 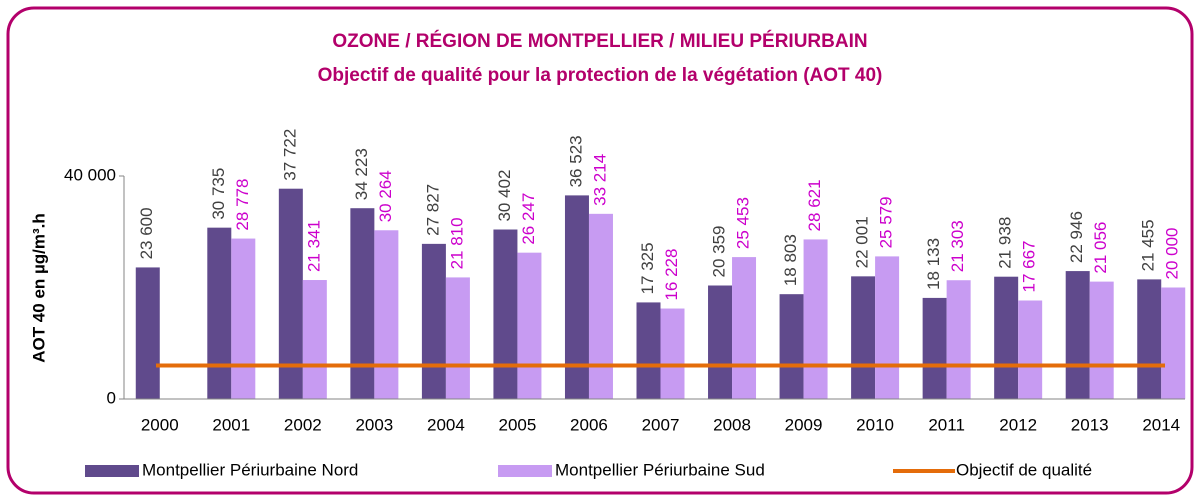 What do you see at coordinates (732, 424) in the screenshot?
I see `x-tick-label: 2008` at bounding box center [732, 424].